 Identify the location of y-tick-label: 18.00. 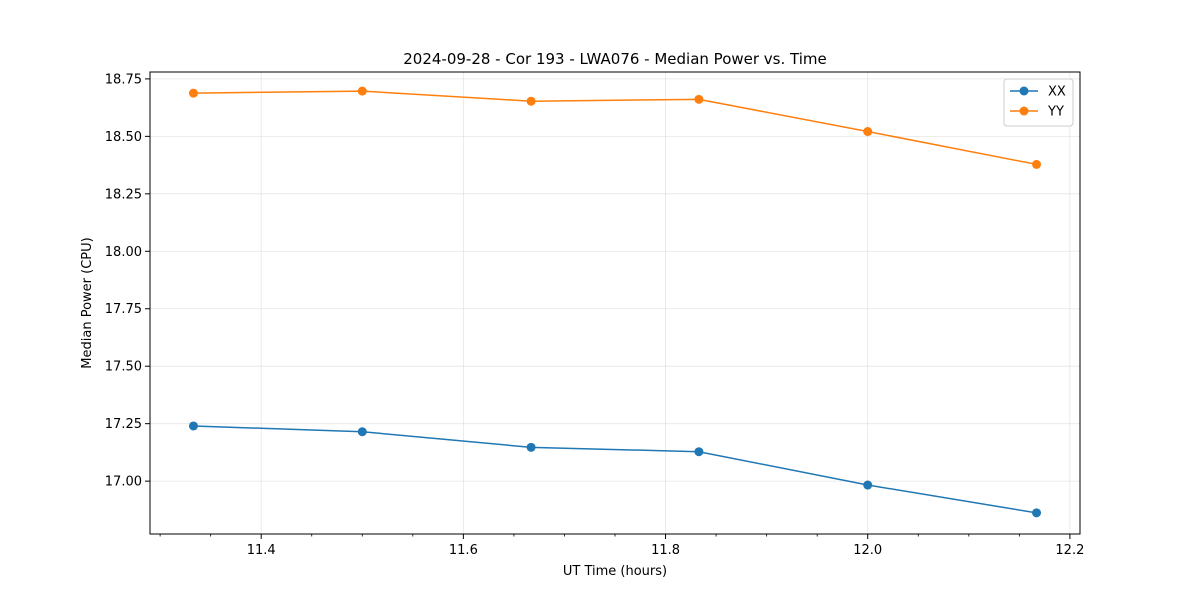
(123, 252).